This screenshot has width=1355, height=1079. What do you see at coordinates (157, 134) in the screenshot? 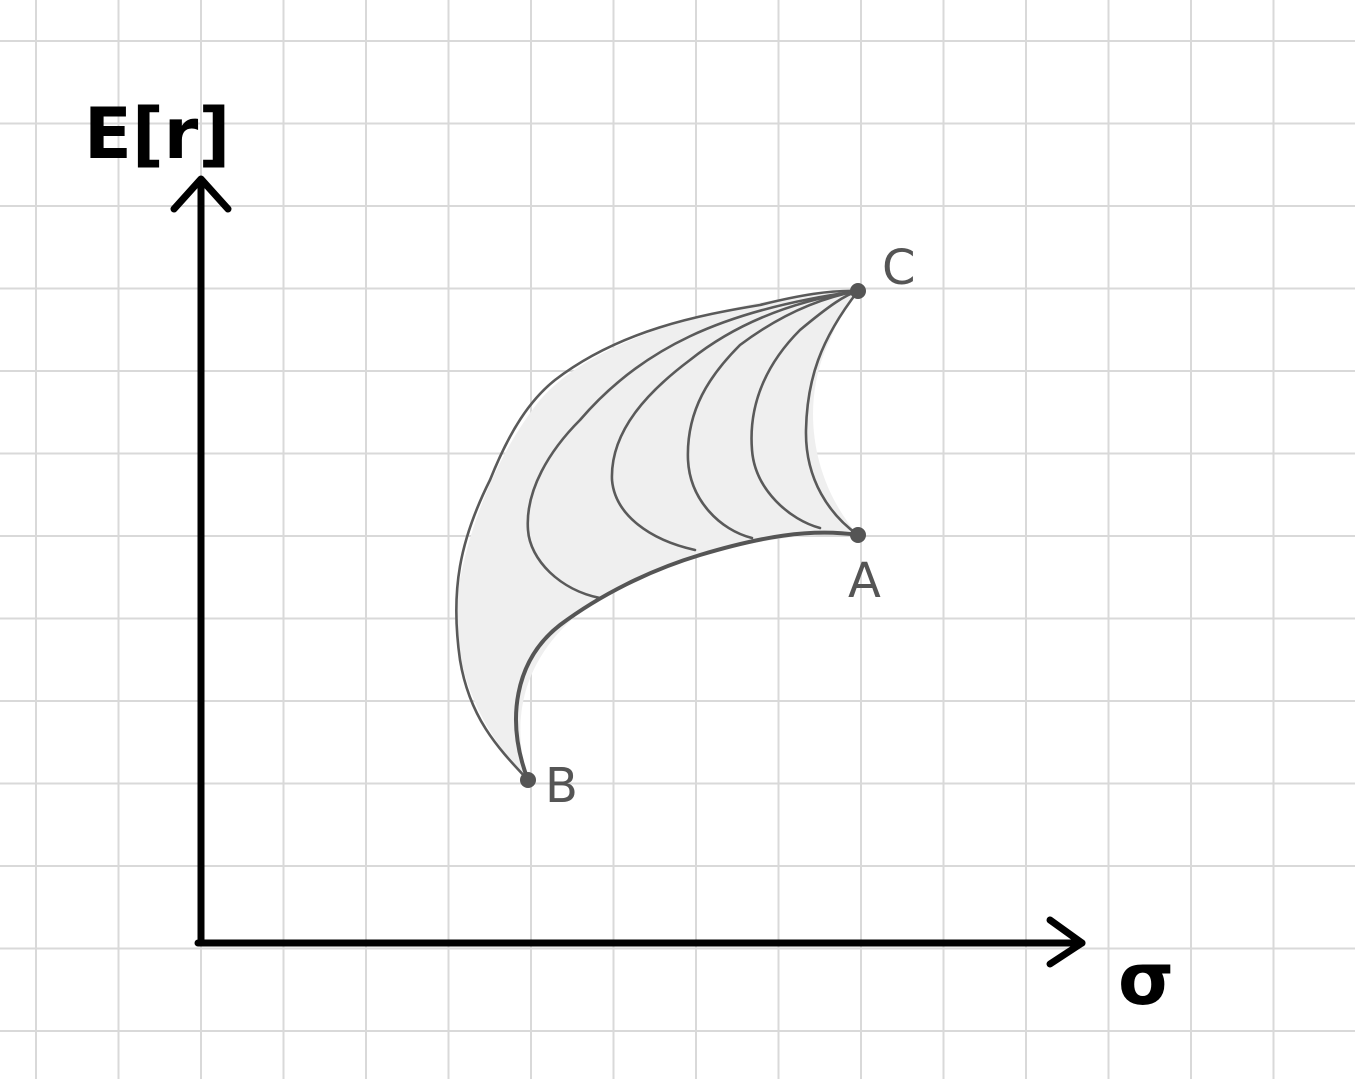
I see `y-axis-label: E[r]` at bounding box center [157, 134].